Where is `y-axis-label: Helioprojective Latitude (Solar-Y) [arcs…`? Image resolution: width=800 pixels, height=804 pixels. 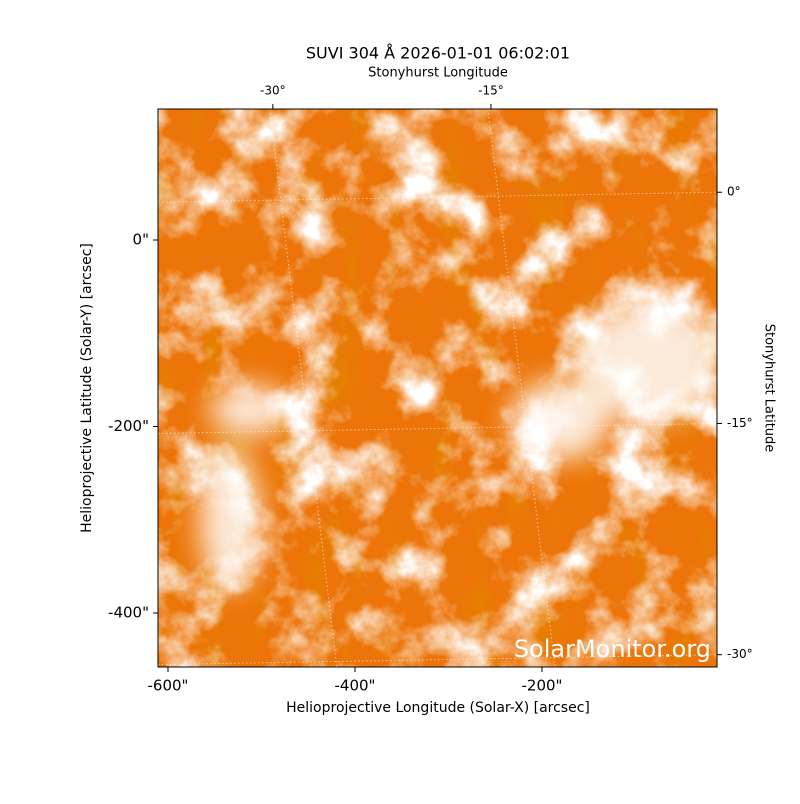 y-axis-label: Helioprojective Latitude (Solar-Y) [arcs… is located at coordinates (87, 388).